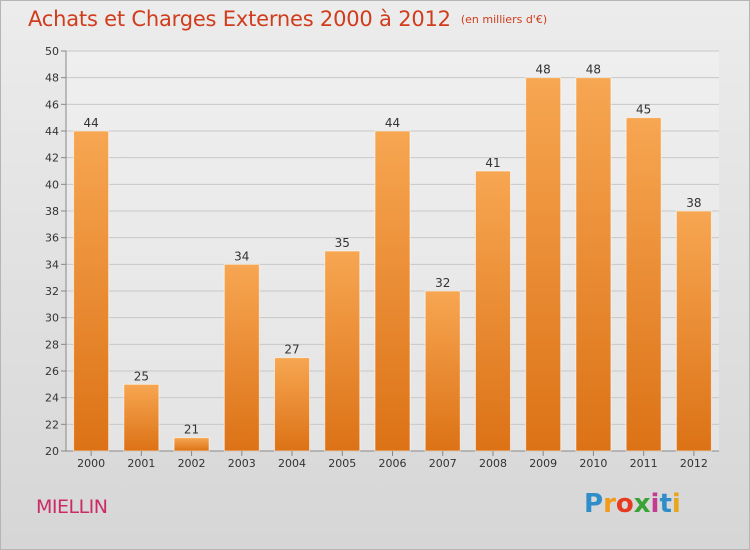 This screenshot has height=550, width=750. Describe the element at coordinates (192, 463) in the screenshot. I see `x-tick-label-2002: 2002` at that location.